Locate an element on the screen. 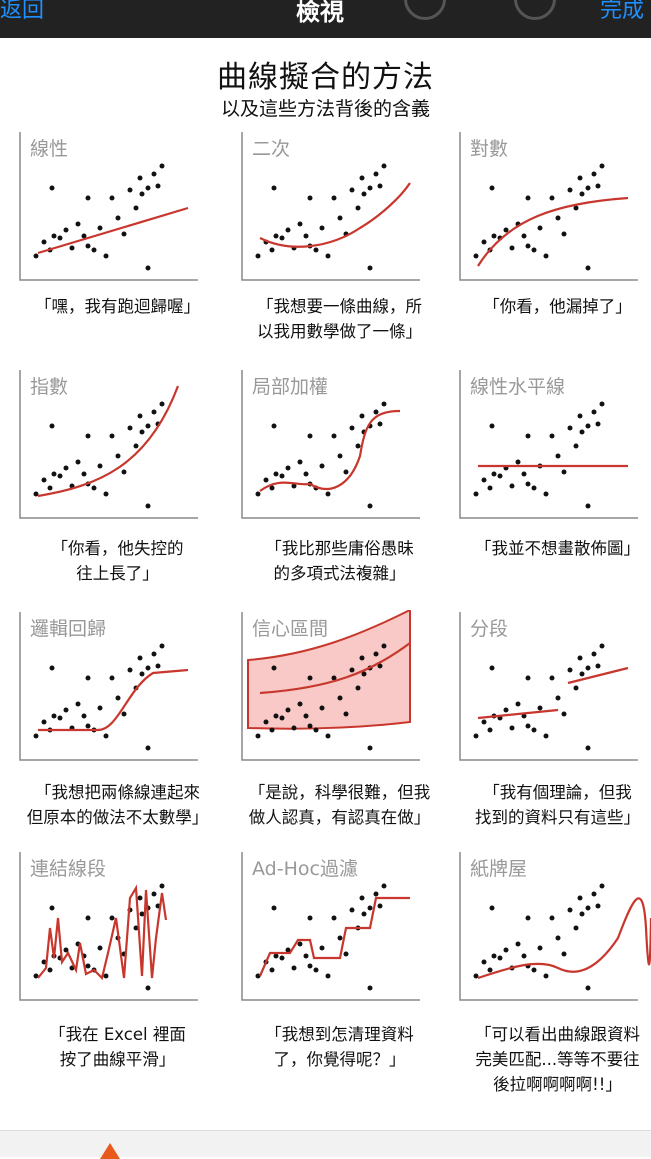  chart-panel-caption: 「是說，科學很難，但我 做人認真，有認真在做」 is located at coordinates (339, 805).